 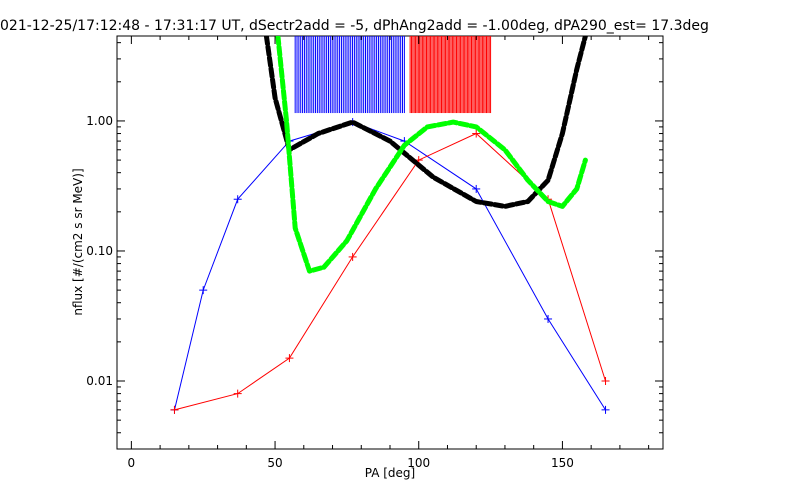 What do you see at coordinates (418, 463) in the screenshot?
I see `x-tick-label: 100` at bounding box center [418, 463].